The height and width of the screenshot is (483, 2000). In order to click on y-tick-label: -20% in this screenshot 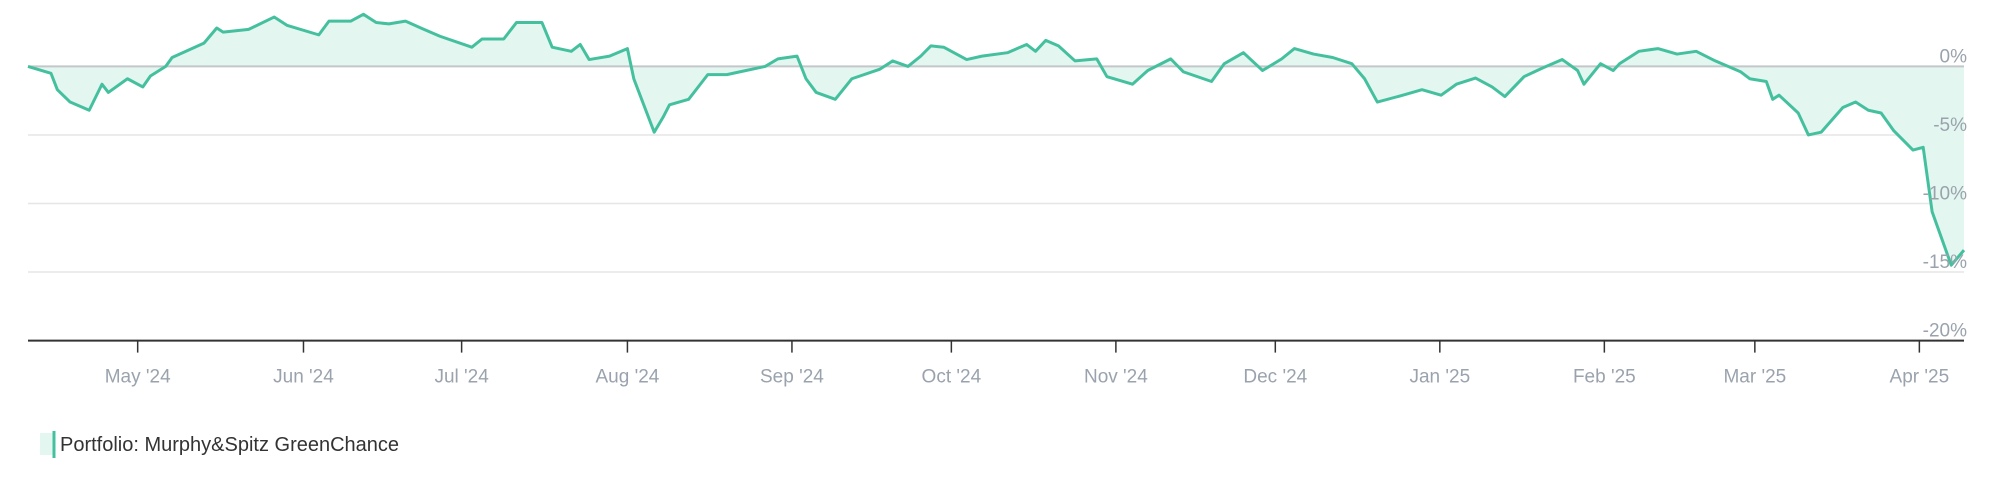, I will do `click(1945, 331)`.